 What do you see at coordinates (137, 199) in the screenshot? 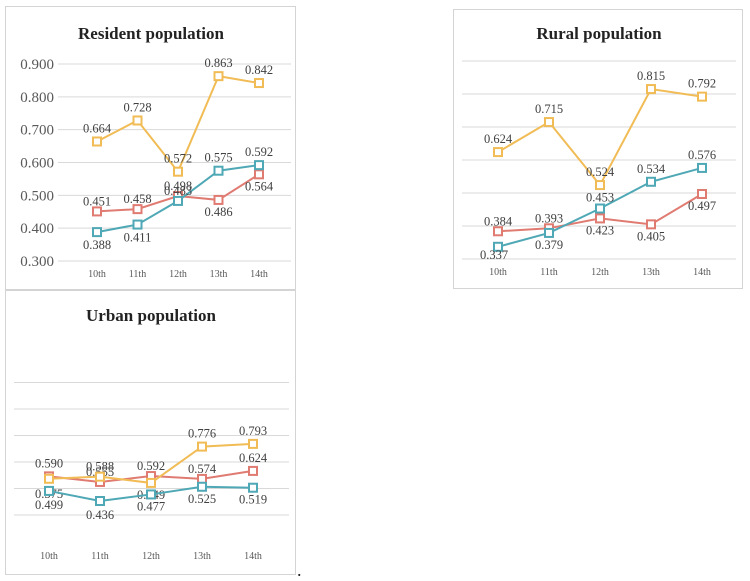
I see `data-label-red: 0.458` at bounding box center [137, 199].